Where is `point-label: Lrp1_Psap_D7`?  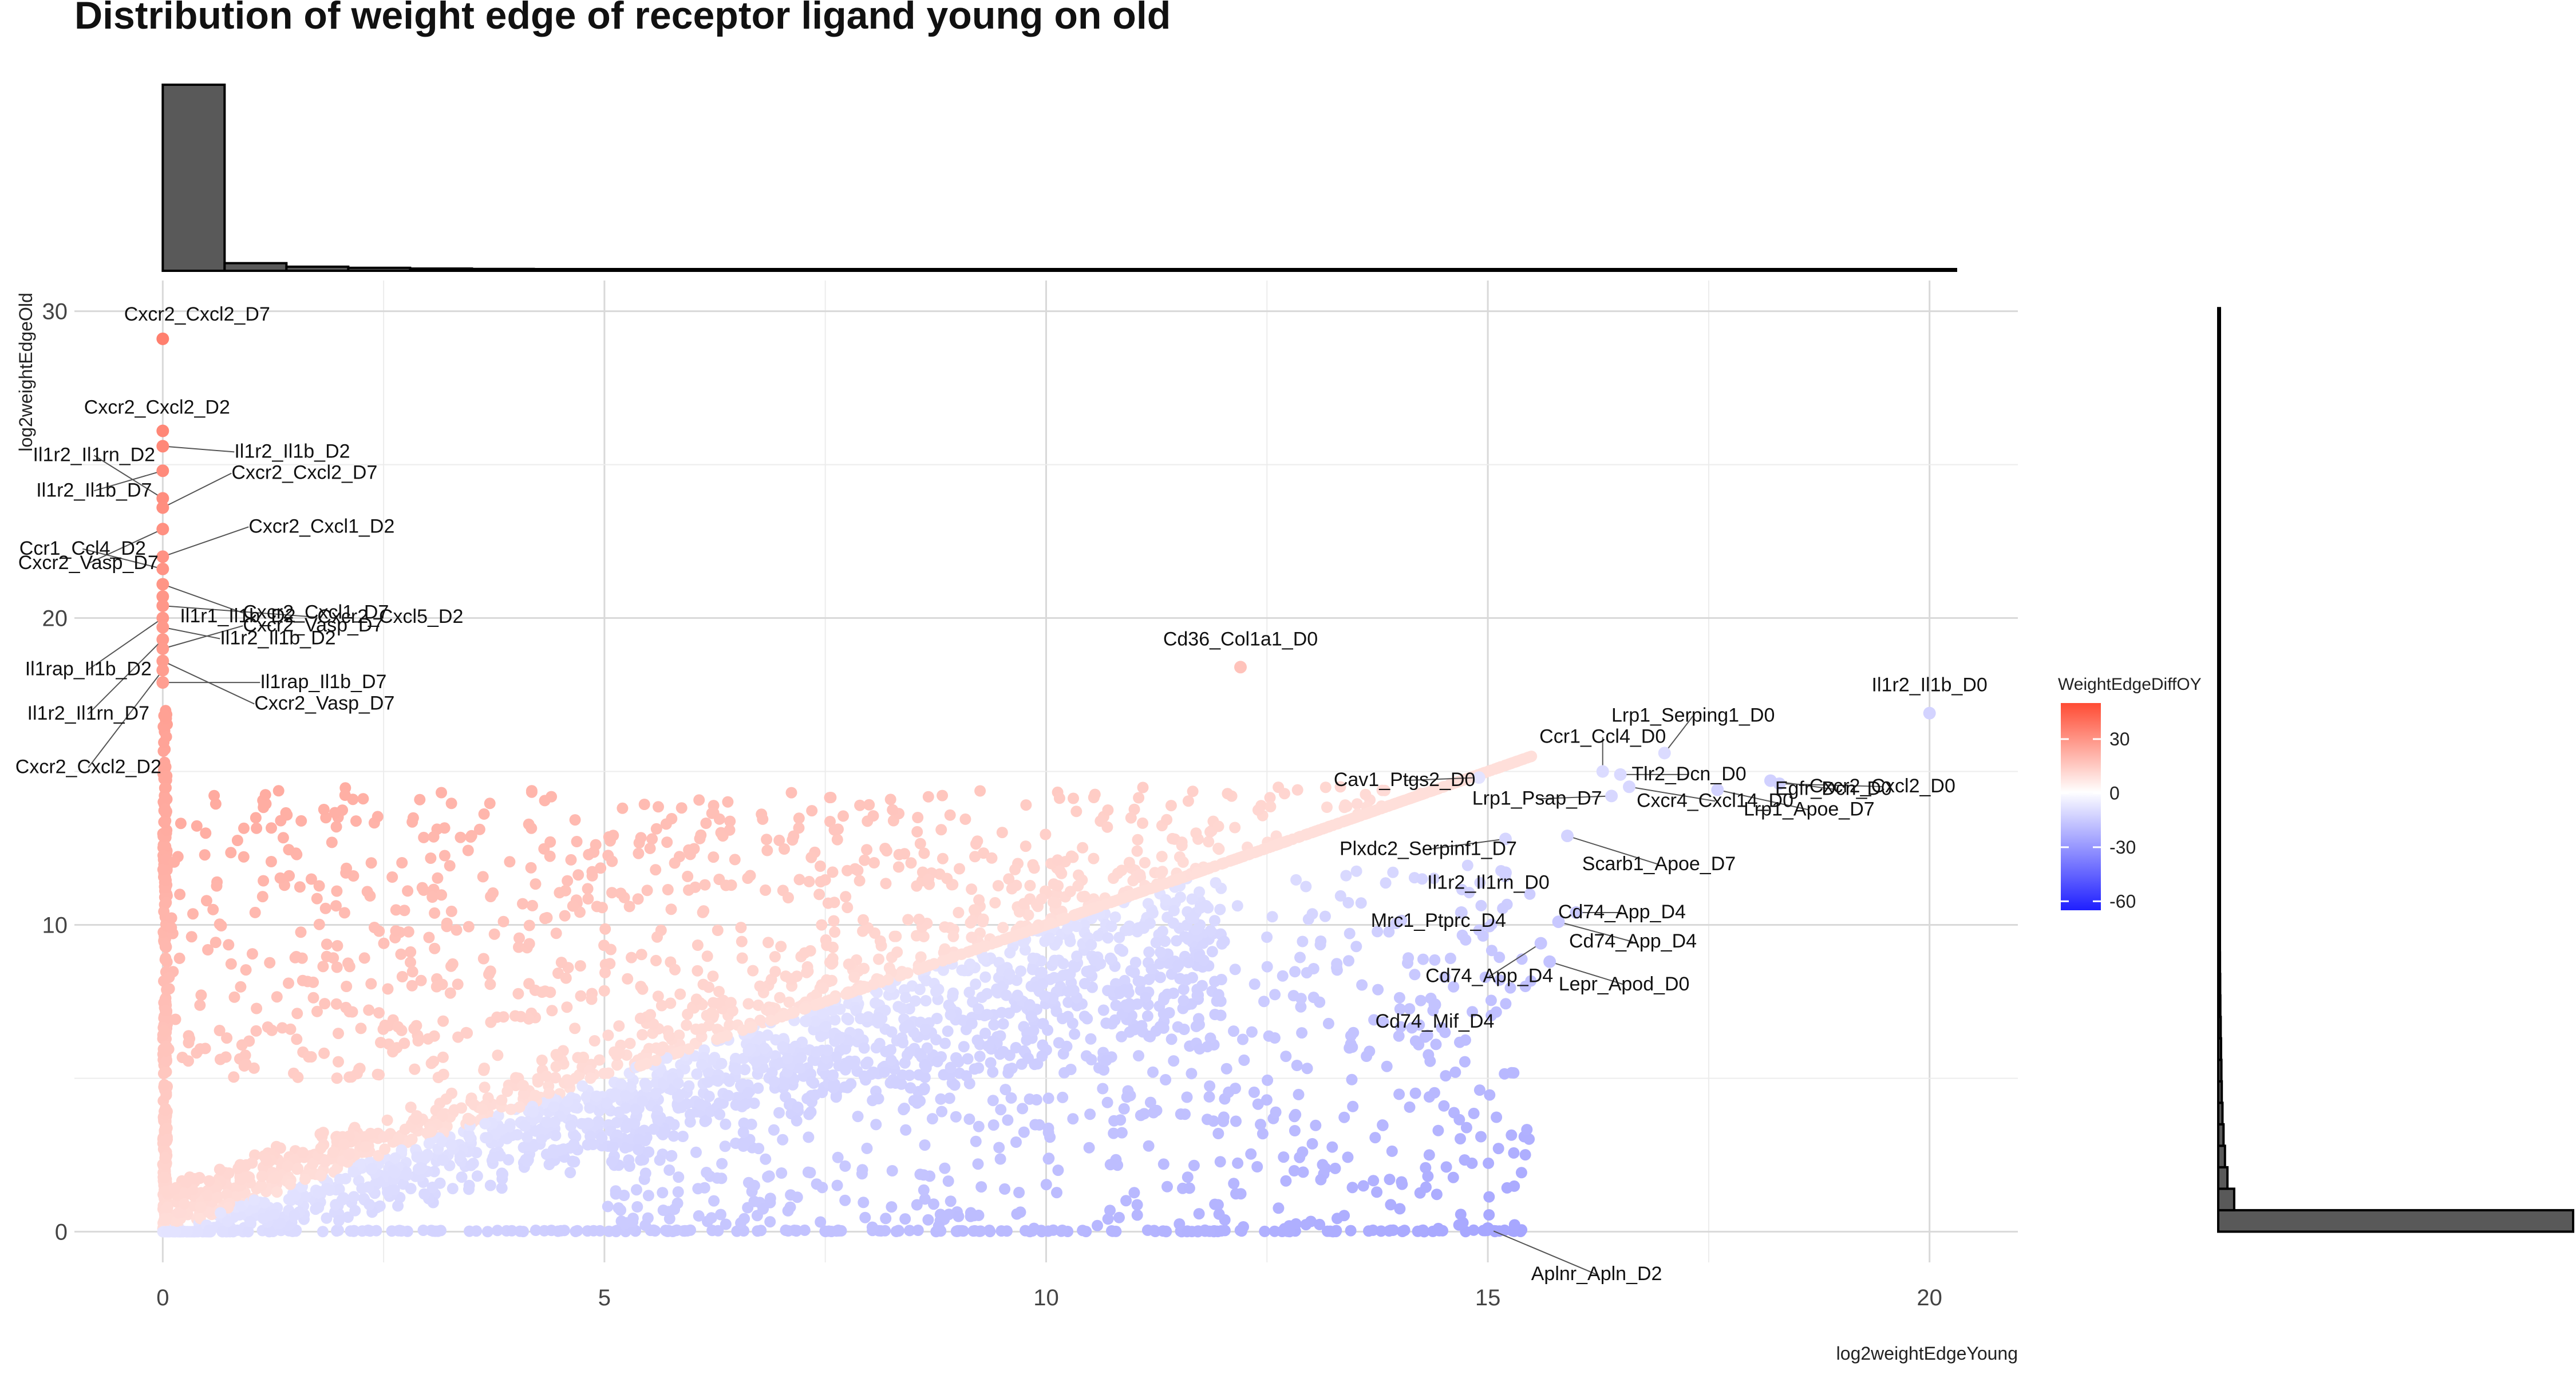
point-label: Lrp1_Psap_D7 is located at coordinates (1537, 798).